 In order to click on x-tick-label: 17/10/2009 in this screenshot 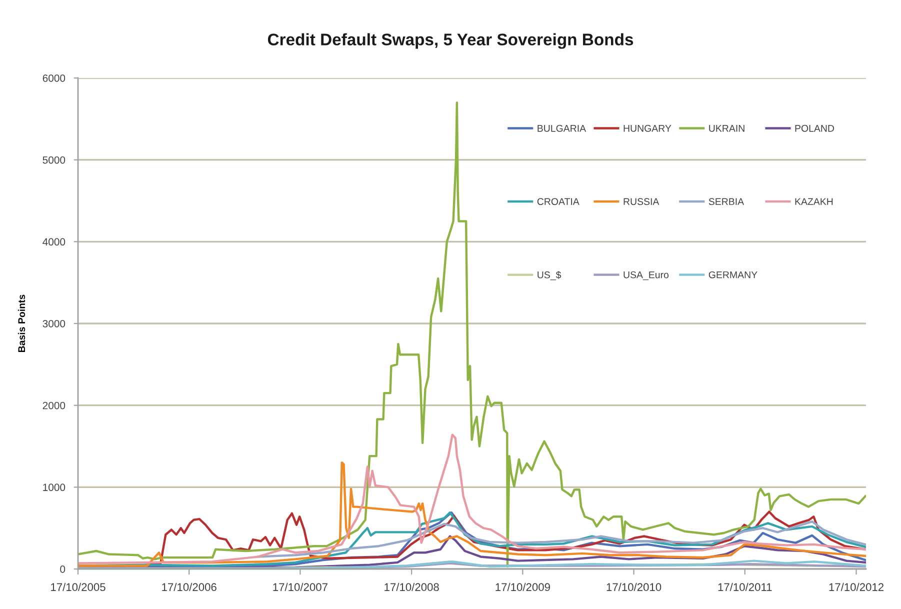, I will do `click(523, 587)`.